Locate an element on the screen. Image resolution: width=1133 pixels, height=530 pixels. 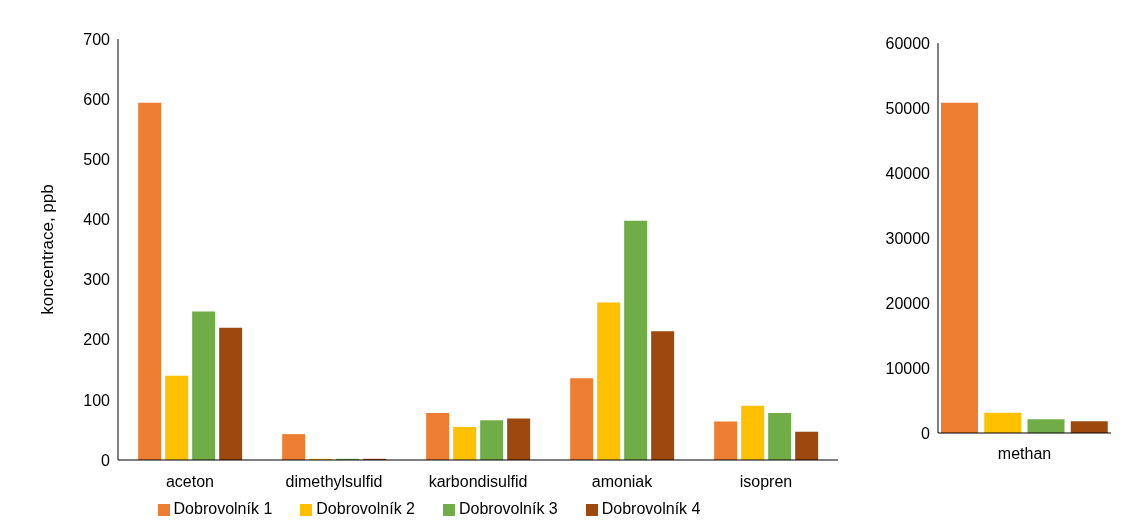
y-axis-title: koncentrace, ppb is located at coordinates (48, 249).